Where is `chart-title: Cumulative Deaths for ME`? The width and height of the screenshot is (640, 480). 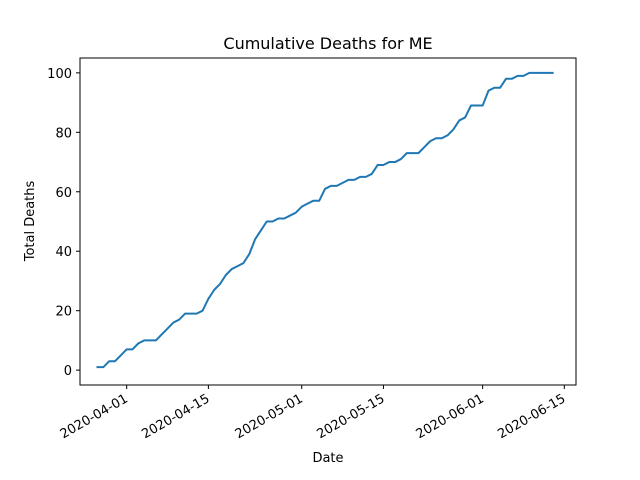
chart-title: Cumulative Deaths for ME is located at coordinates (327, 43).